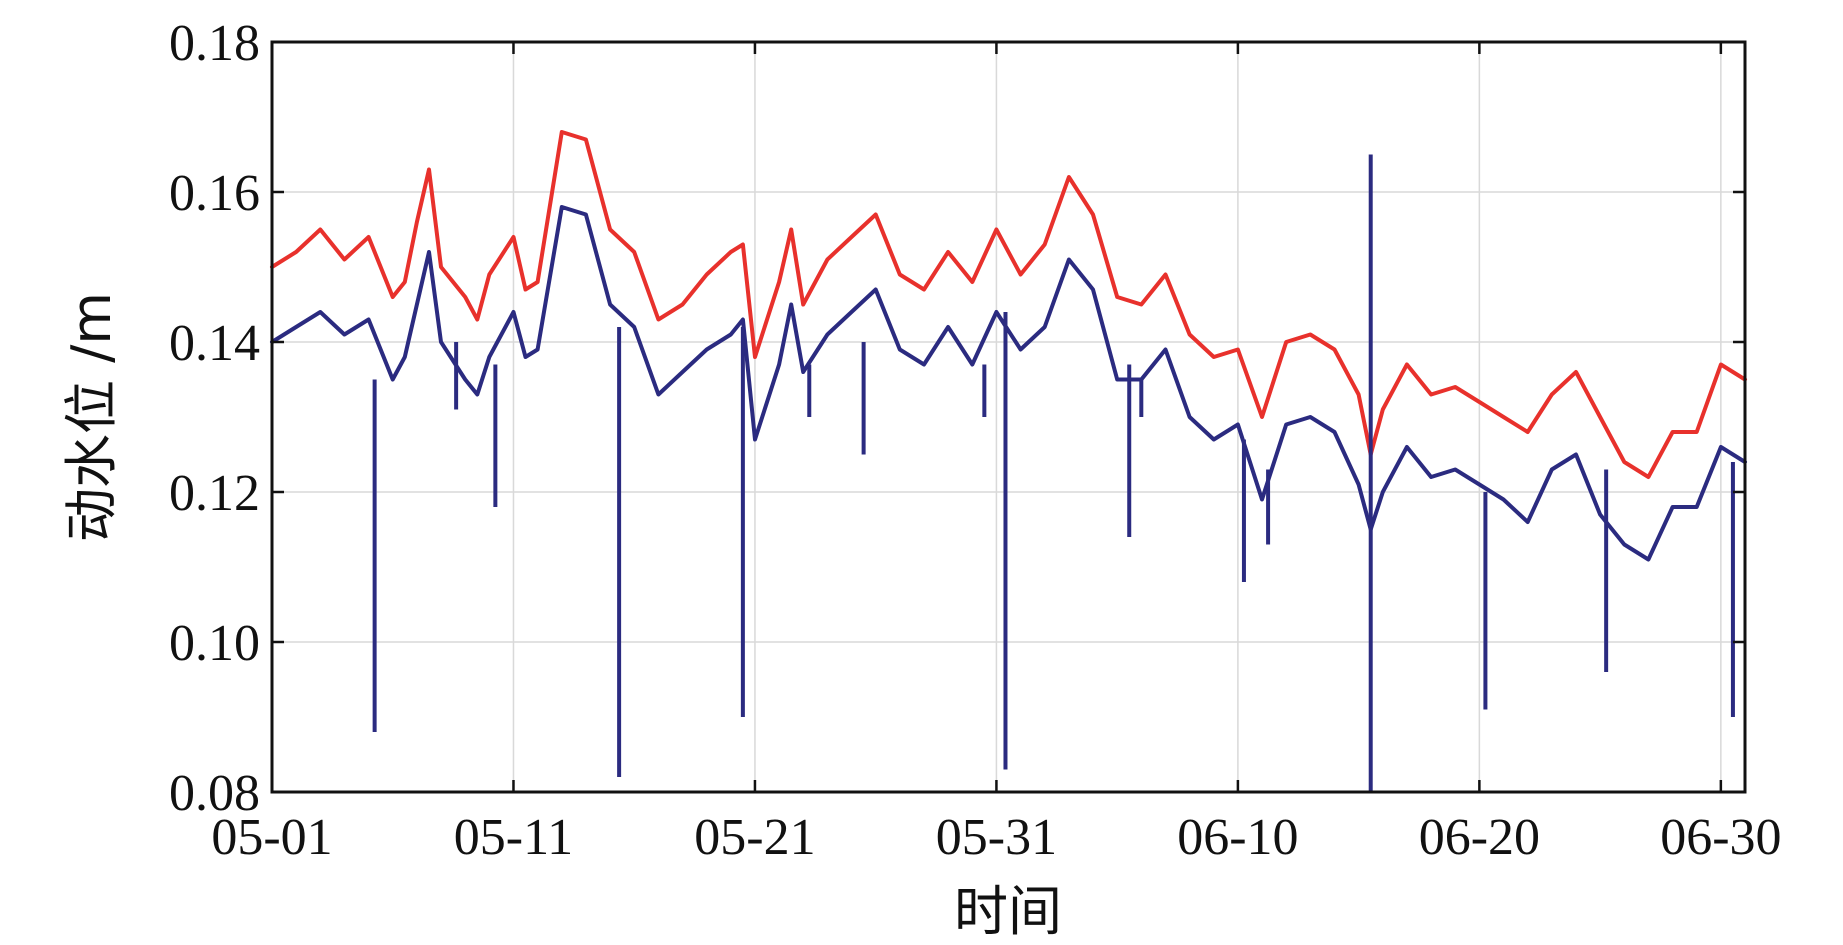 This screenshot has width=1843, height=945. Describe the element at coordinates (214, 193) in the screenshot. I see `y-tick-label: 0.16` at that location.